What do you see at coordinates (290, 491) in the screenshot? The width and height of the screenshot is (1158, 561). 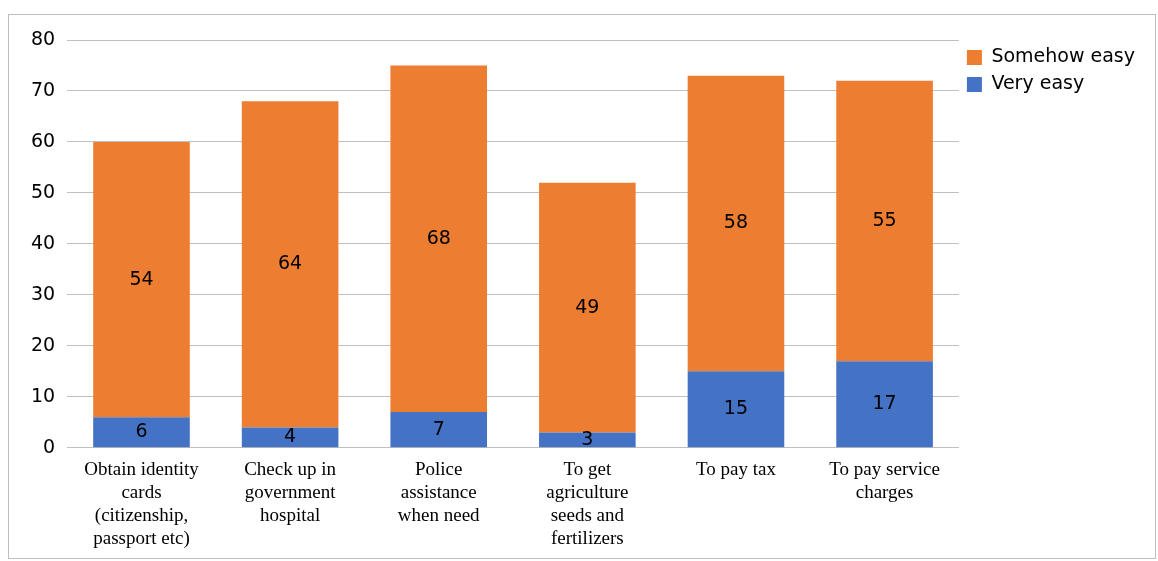 I see `x-tick-label: Check up in government hospital` at bounding box center [290, 491].